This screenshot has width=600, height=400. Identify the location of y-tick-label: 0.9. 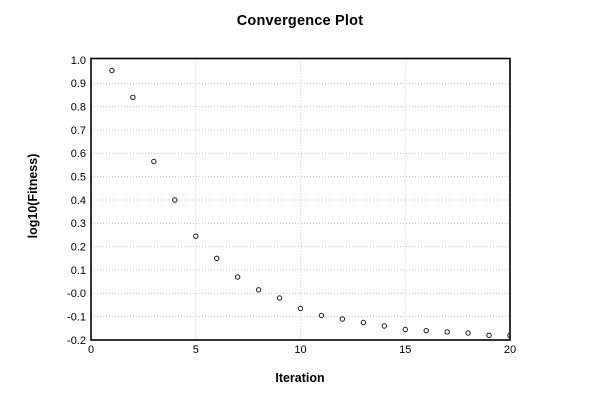
(78, 84).